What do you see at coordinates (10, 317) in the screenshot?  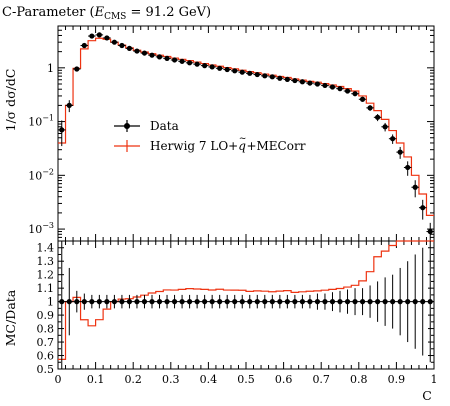 I see `ratio-y-axis-label: MC/Data` at bounding box center [10, 317].